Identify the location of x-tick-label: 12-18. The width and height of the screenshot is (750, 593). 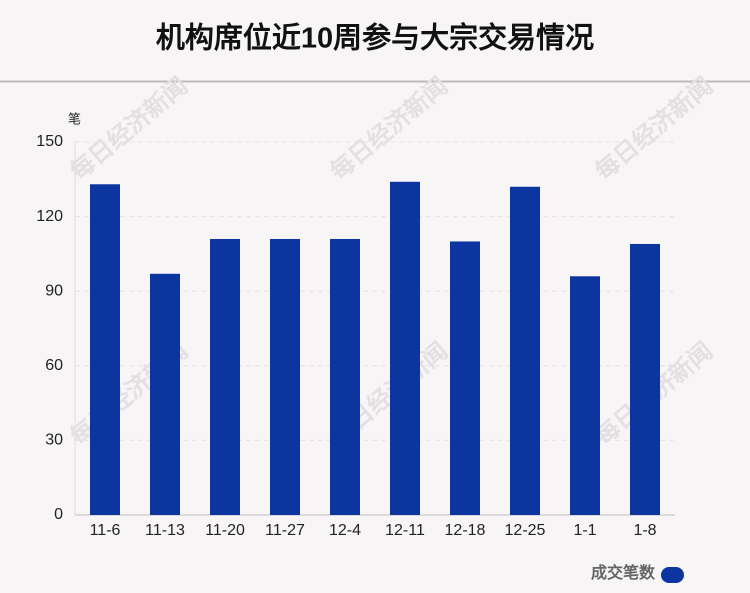
(465, 530).